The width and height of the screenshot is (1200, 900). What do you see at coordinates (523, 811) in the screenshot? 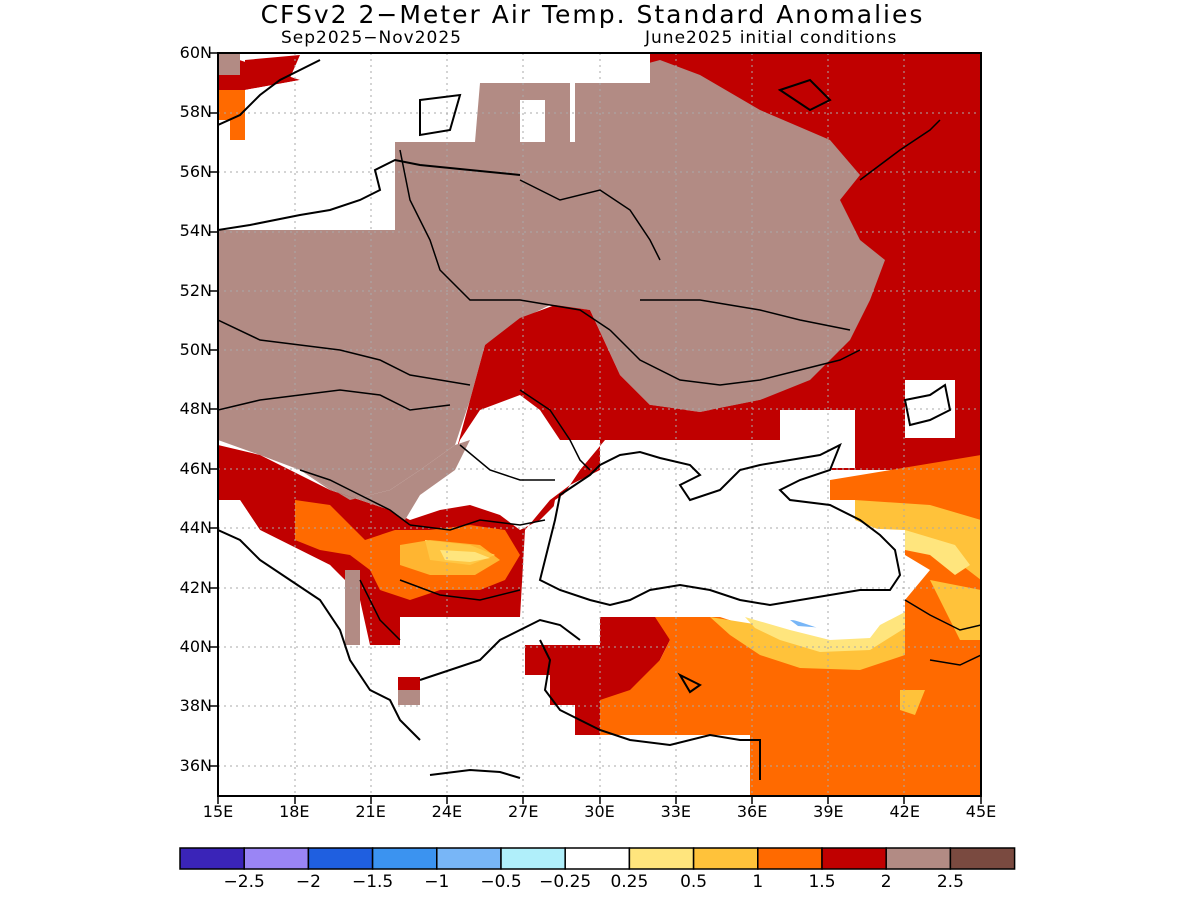
I see `lon-label: 27E` at bounding box center [523, 811].